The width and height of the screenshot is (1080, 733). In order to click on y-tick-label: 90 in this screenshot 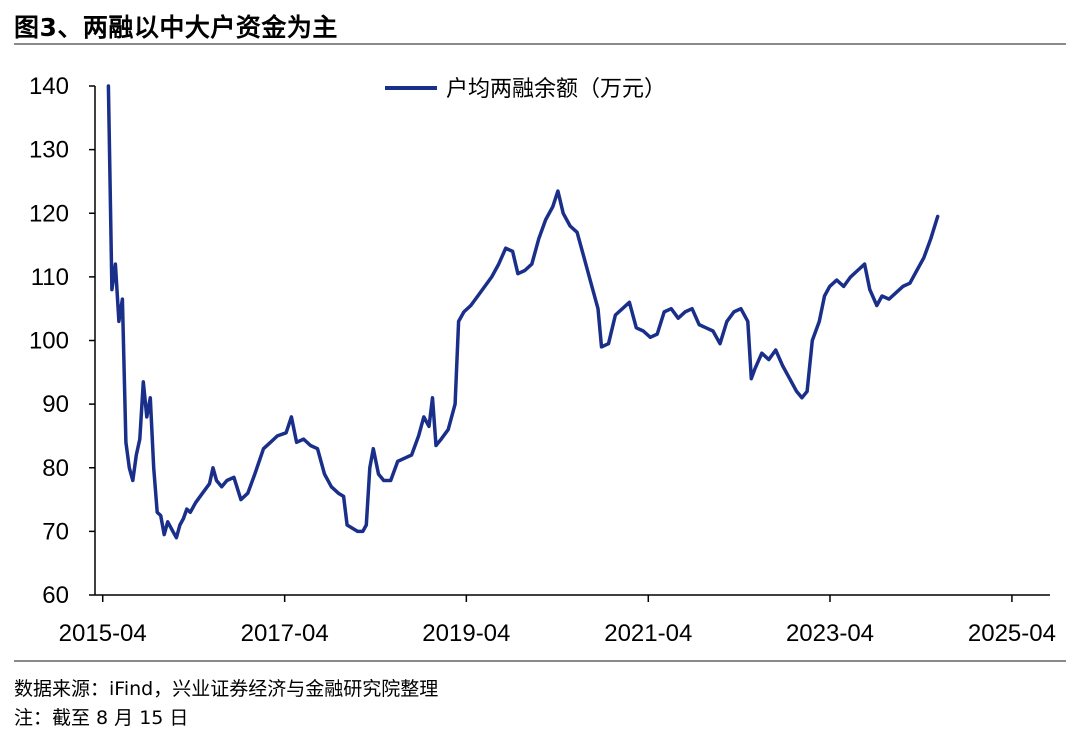, I will do `click(55, 404)`.